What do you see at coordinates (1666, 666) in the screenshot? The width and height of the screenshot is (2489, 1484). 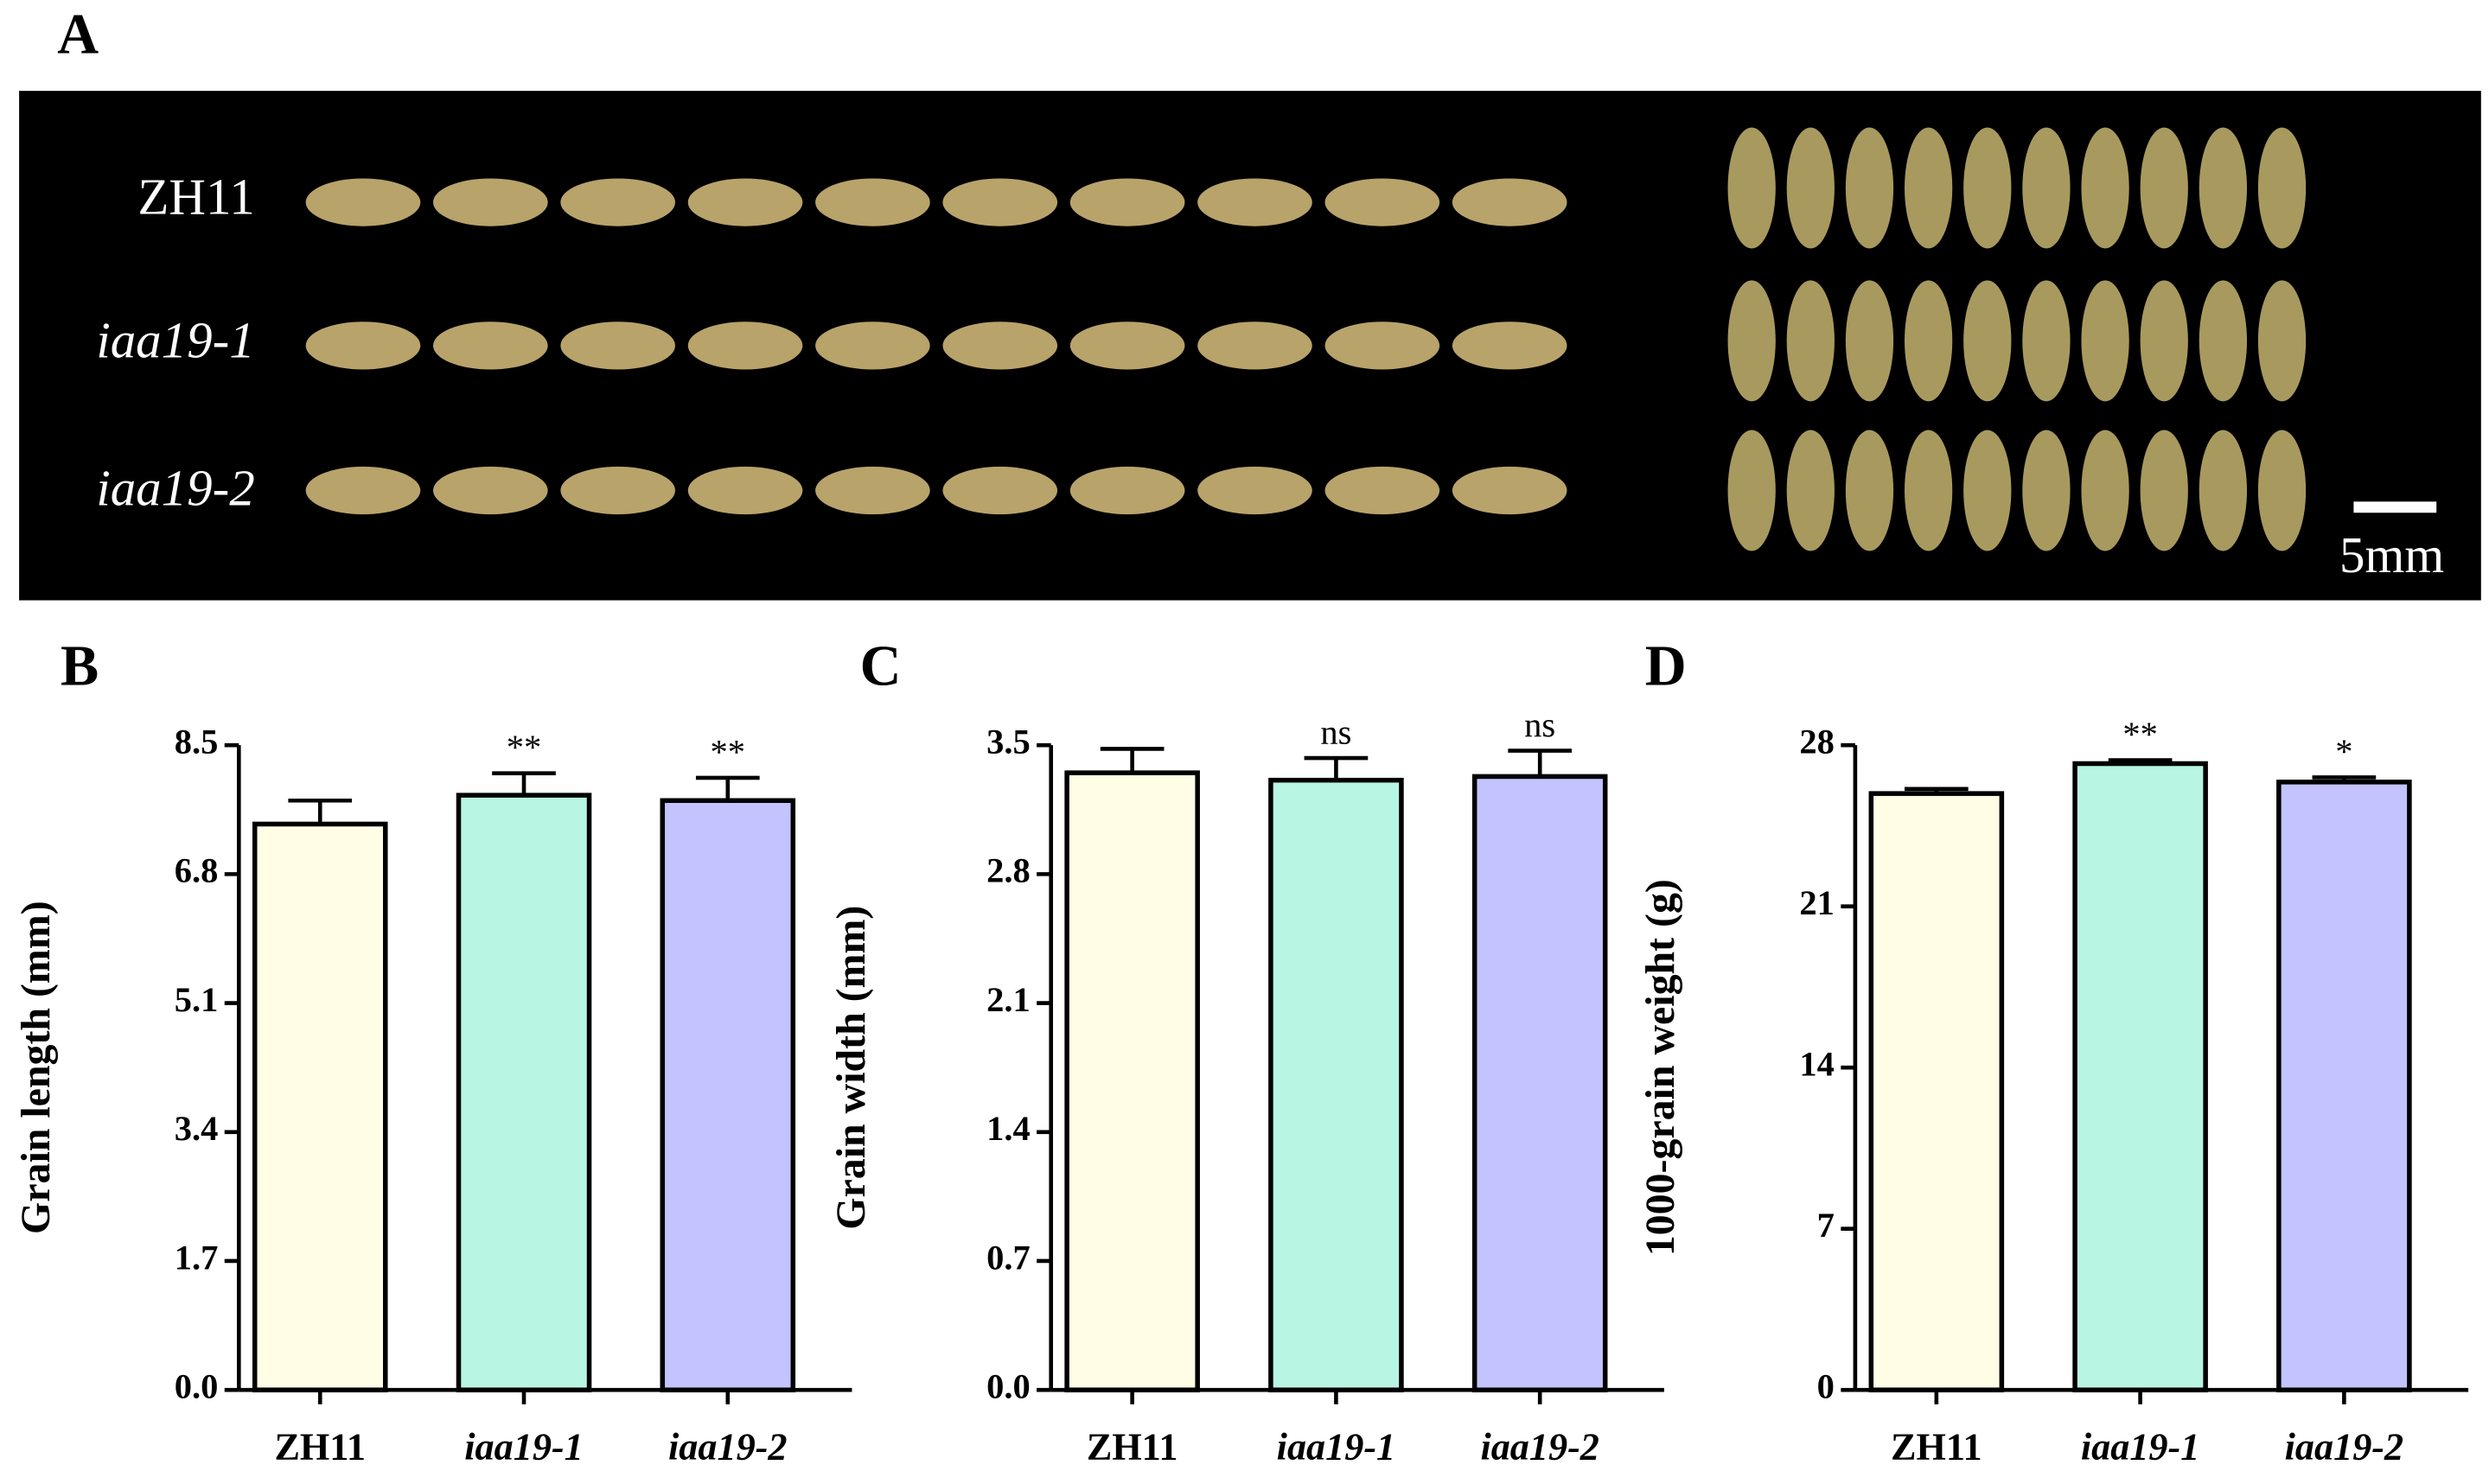 I see `panel-label: D` at bounding box center [1666, 666].